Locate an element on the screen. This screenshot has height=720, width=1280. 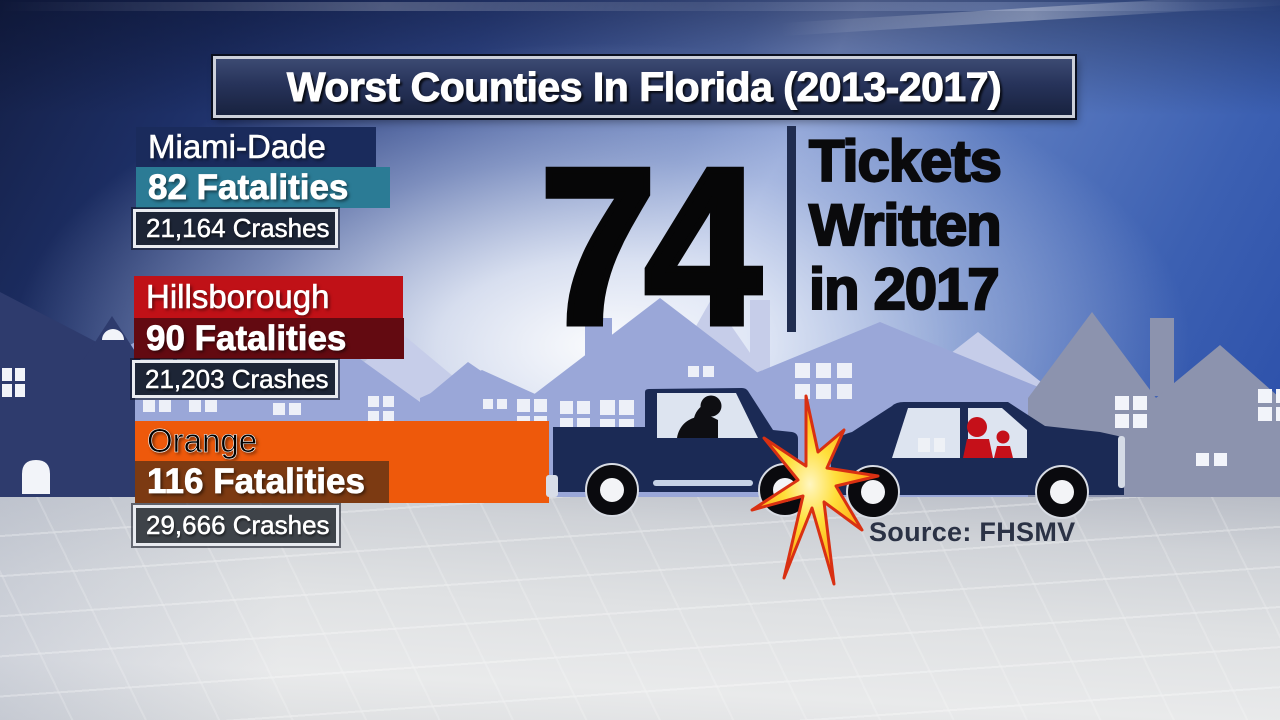
distracted-driver-icon is located at coordinates (699, 416).